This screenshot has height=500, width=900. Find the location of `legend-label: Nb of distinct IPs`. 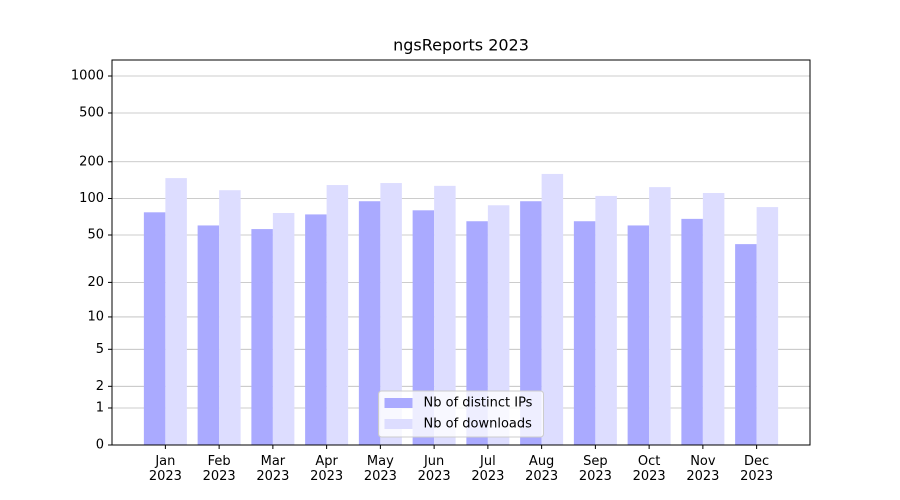

legend-label: Nb of distinct IPs is located at coordinates (478, 403).